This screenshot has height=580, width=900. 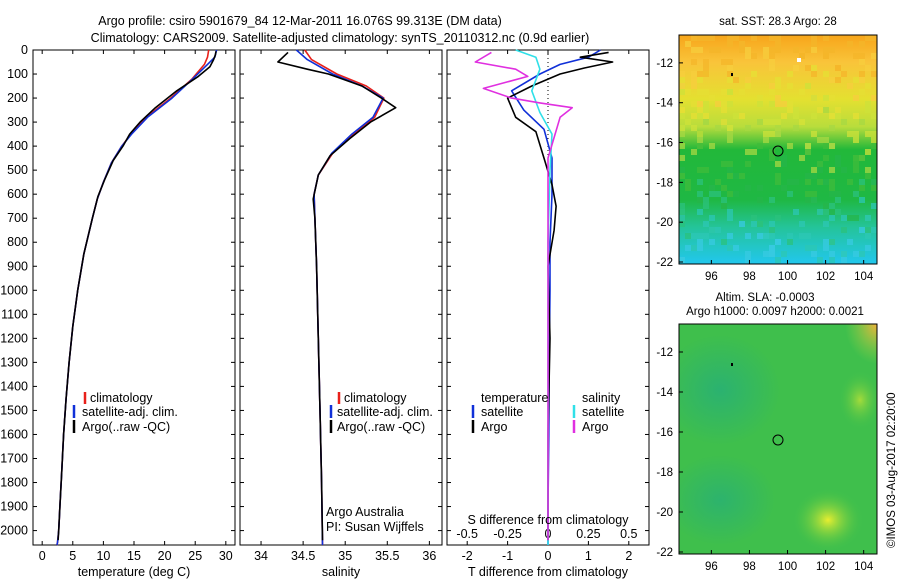 I want to click on y-tick-label: 1000, so click(x=14, y=290).